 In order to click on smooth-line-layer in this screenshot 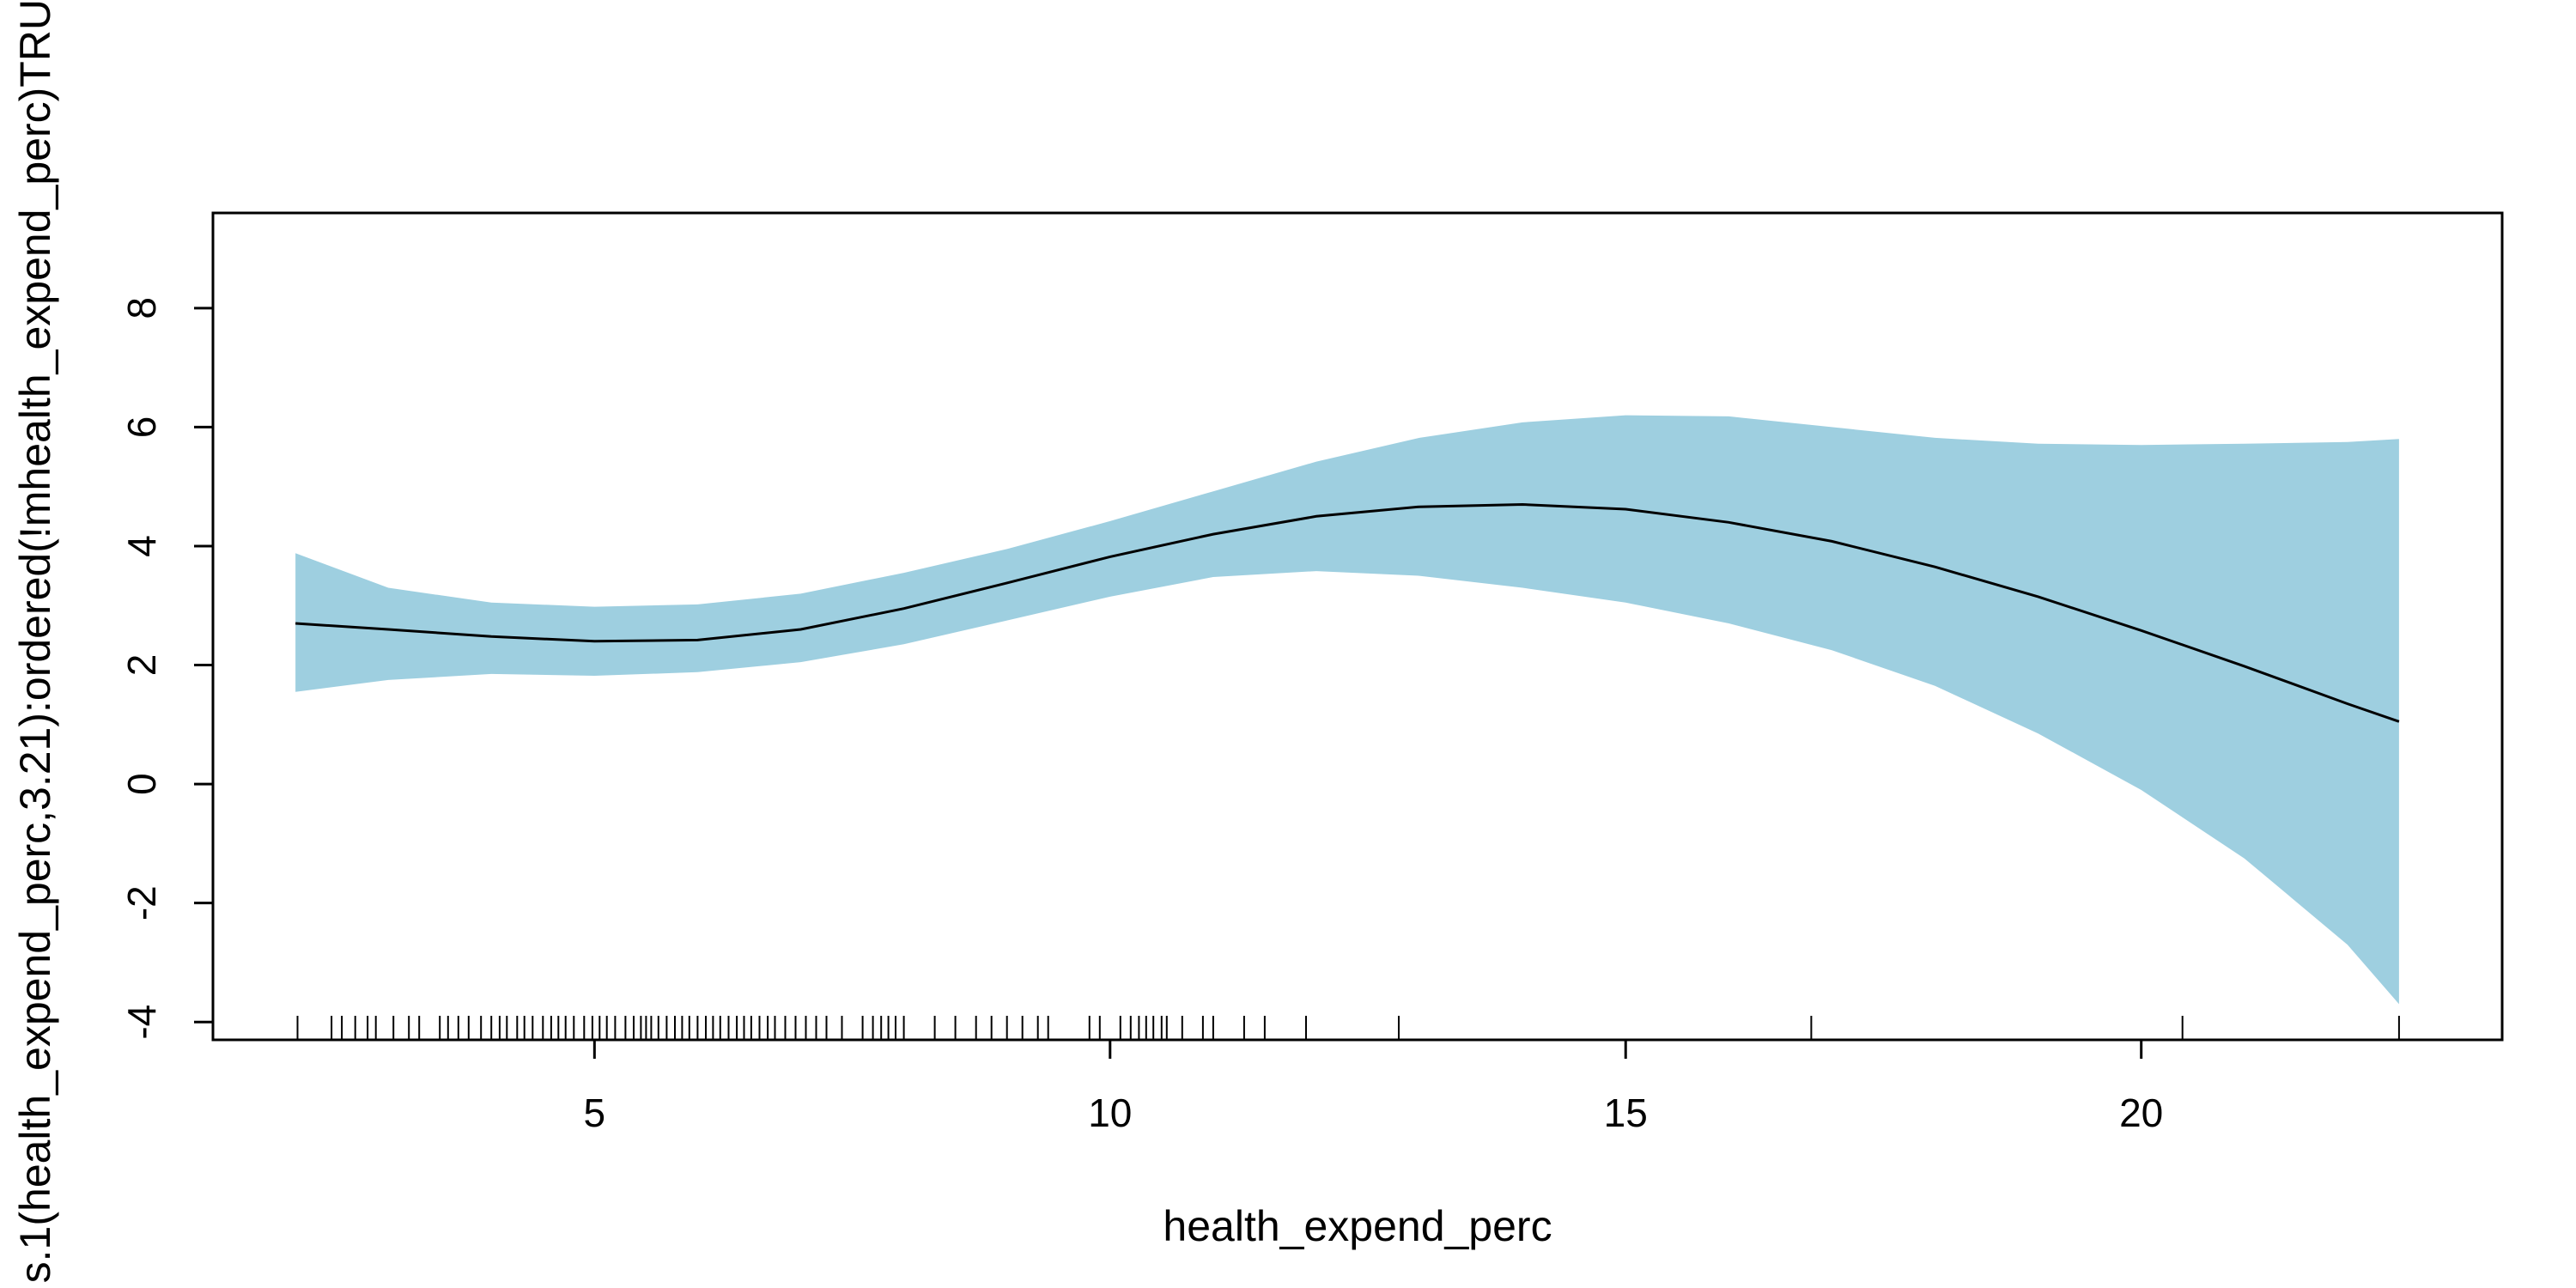, I will do `click(1347, 612)`.